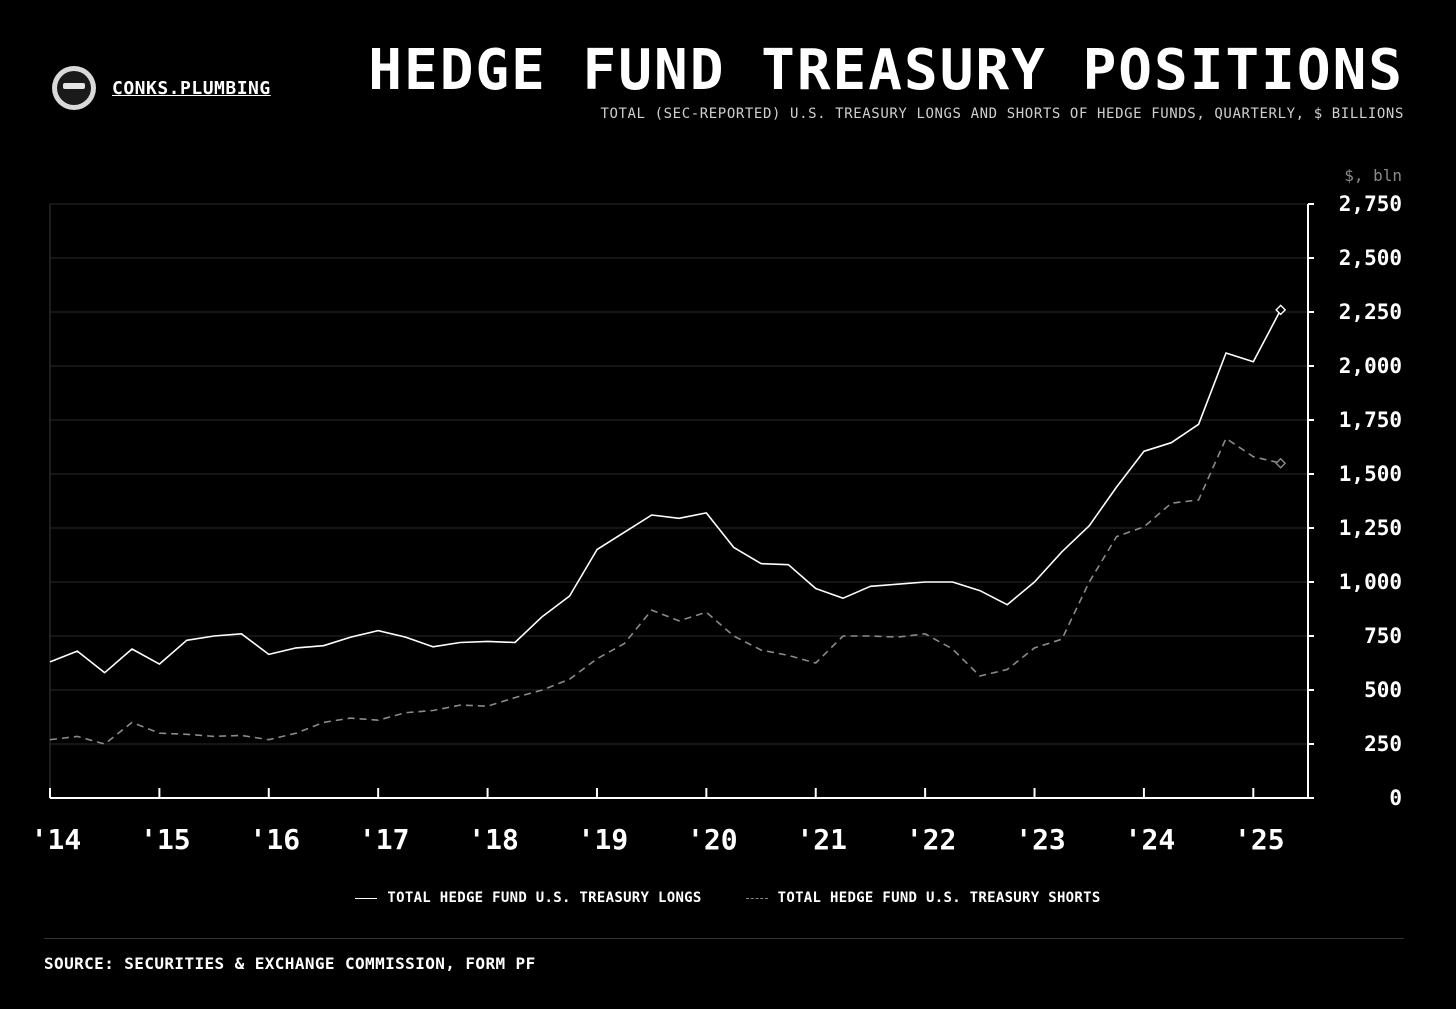  I want to click on x-tick-label: '23, so click(1040, 839).